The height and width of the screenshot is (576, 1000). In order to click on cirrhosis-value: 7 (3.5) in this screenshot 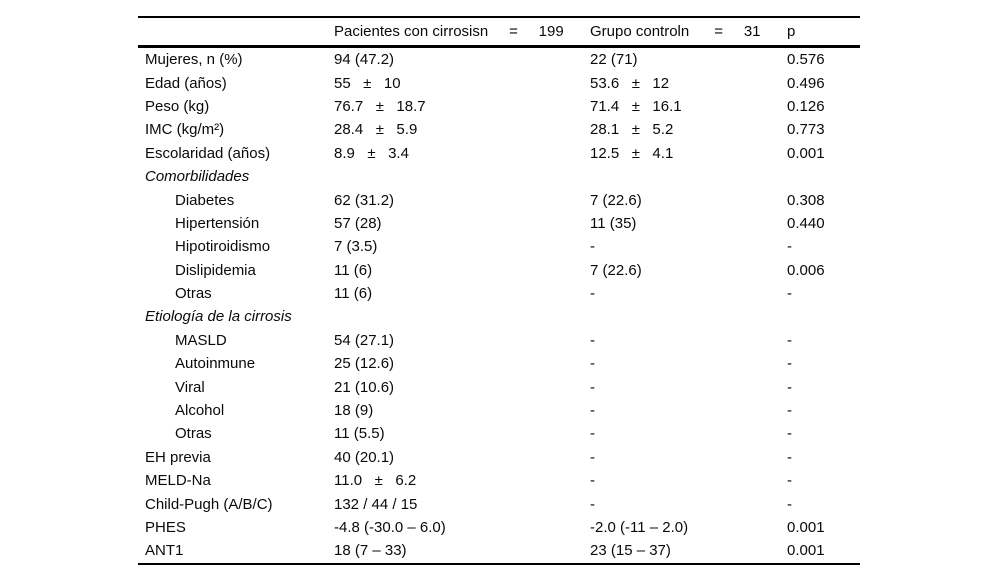, I will do `click(356, 247)`.